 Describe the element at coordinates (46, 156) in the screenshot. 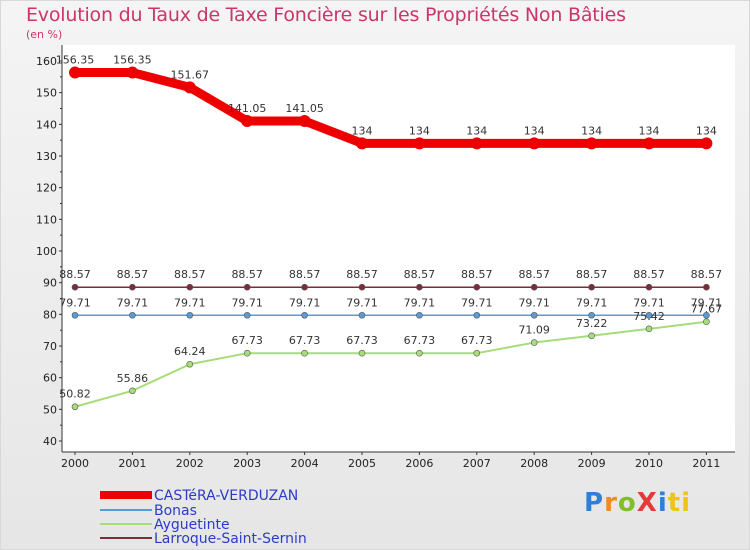

I see `y-tick-label: 130` at that location.